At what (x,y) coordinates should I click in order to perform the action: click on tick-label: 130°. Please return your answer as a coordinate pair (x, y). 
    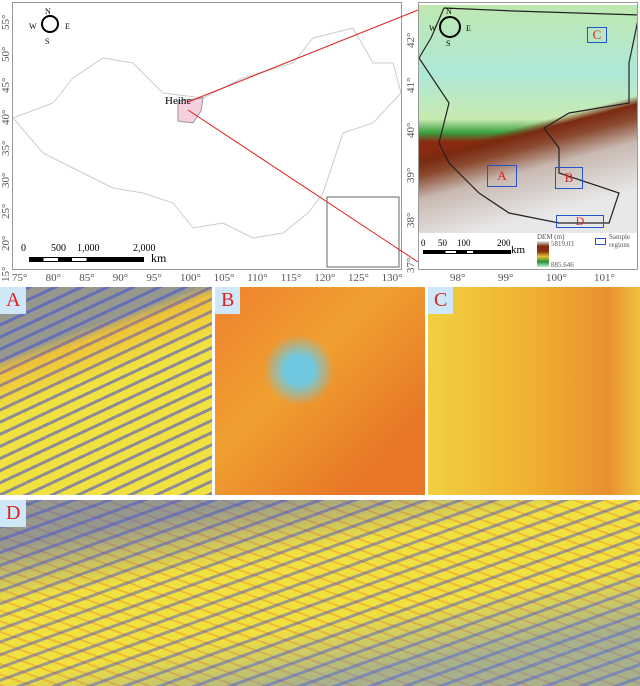
    Looking at the image, I should click on (392, 278).